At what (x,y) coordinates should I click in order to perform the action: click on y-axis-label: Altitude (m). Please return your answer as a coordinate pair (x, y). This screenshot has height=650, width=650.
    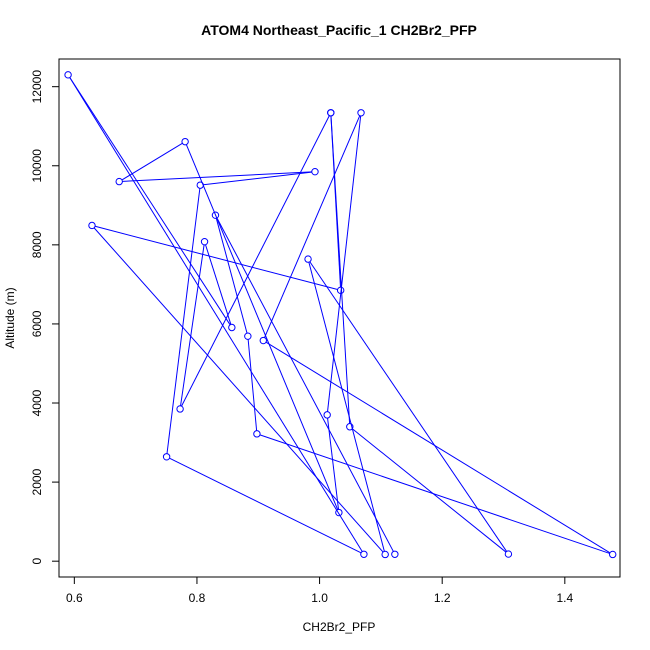
    Looking at the image, I should click on (10, 317).